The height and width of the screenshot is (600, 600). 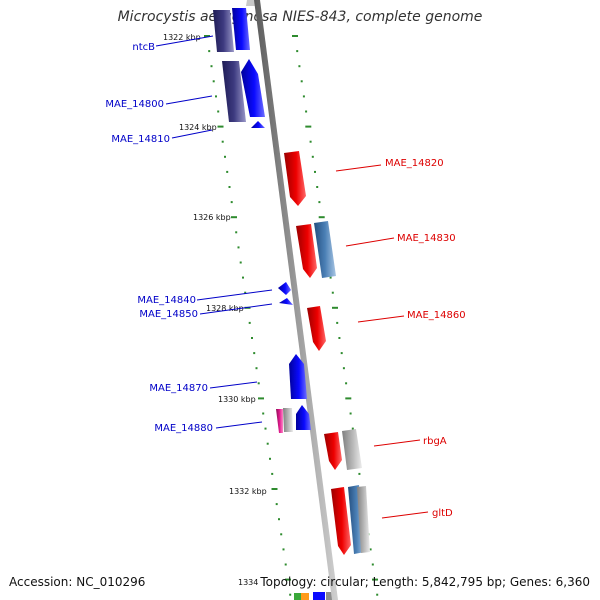 I want to click on gene-label-mae-14870: MAE_14870, so click(x=178, y=388).